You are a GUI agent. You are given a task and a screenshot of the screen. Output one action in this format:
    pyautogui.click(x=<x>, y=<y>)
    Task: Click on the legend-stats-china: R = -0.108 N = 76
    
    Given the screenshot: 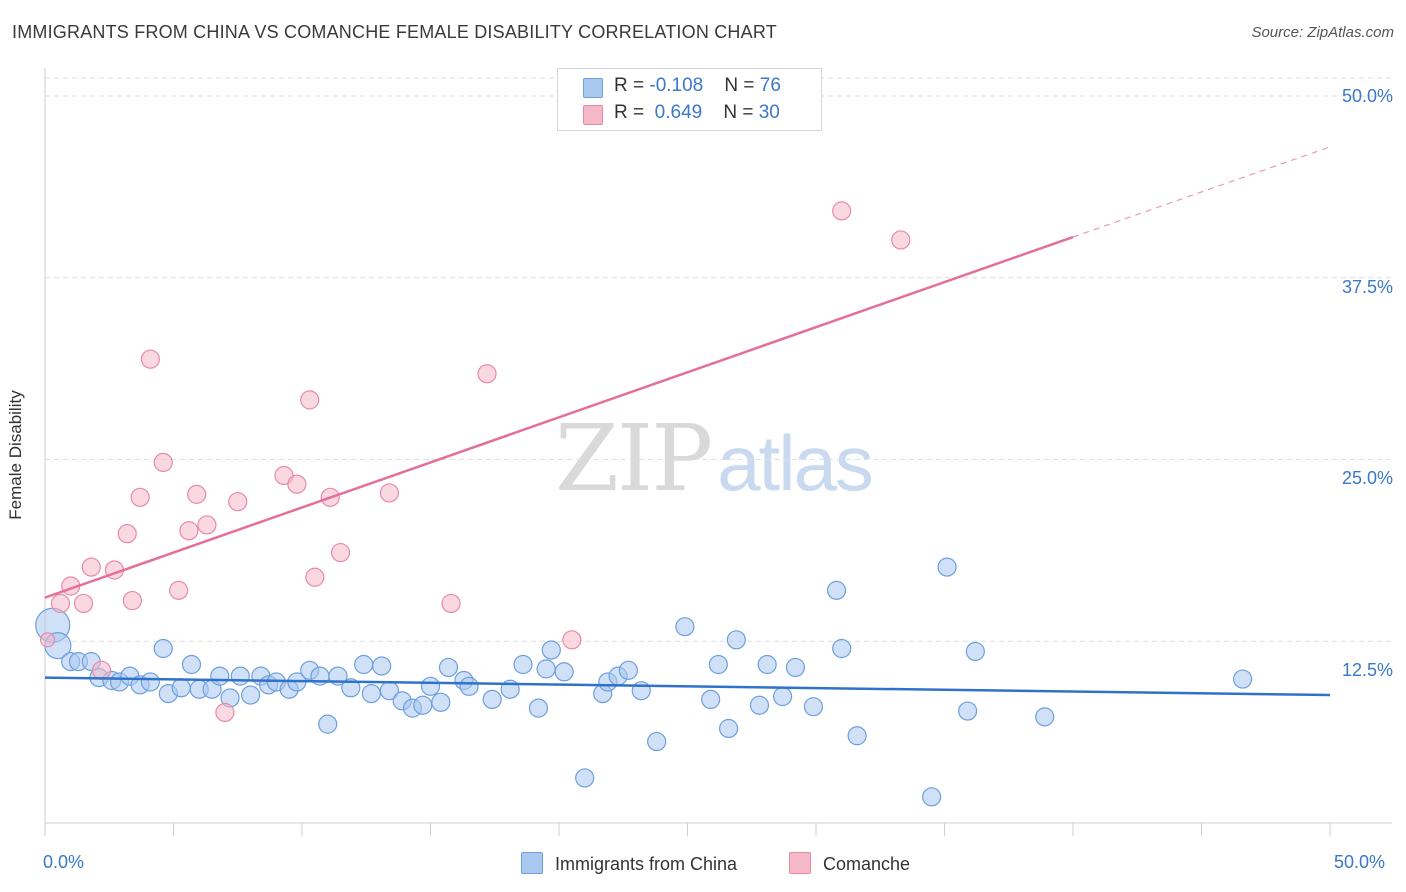 What is the action you would take?
    pyautogui.click(x=697, y=86)
    